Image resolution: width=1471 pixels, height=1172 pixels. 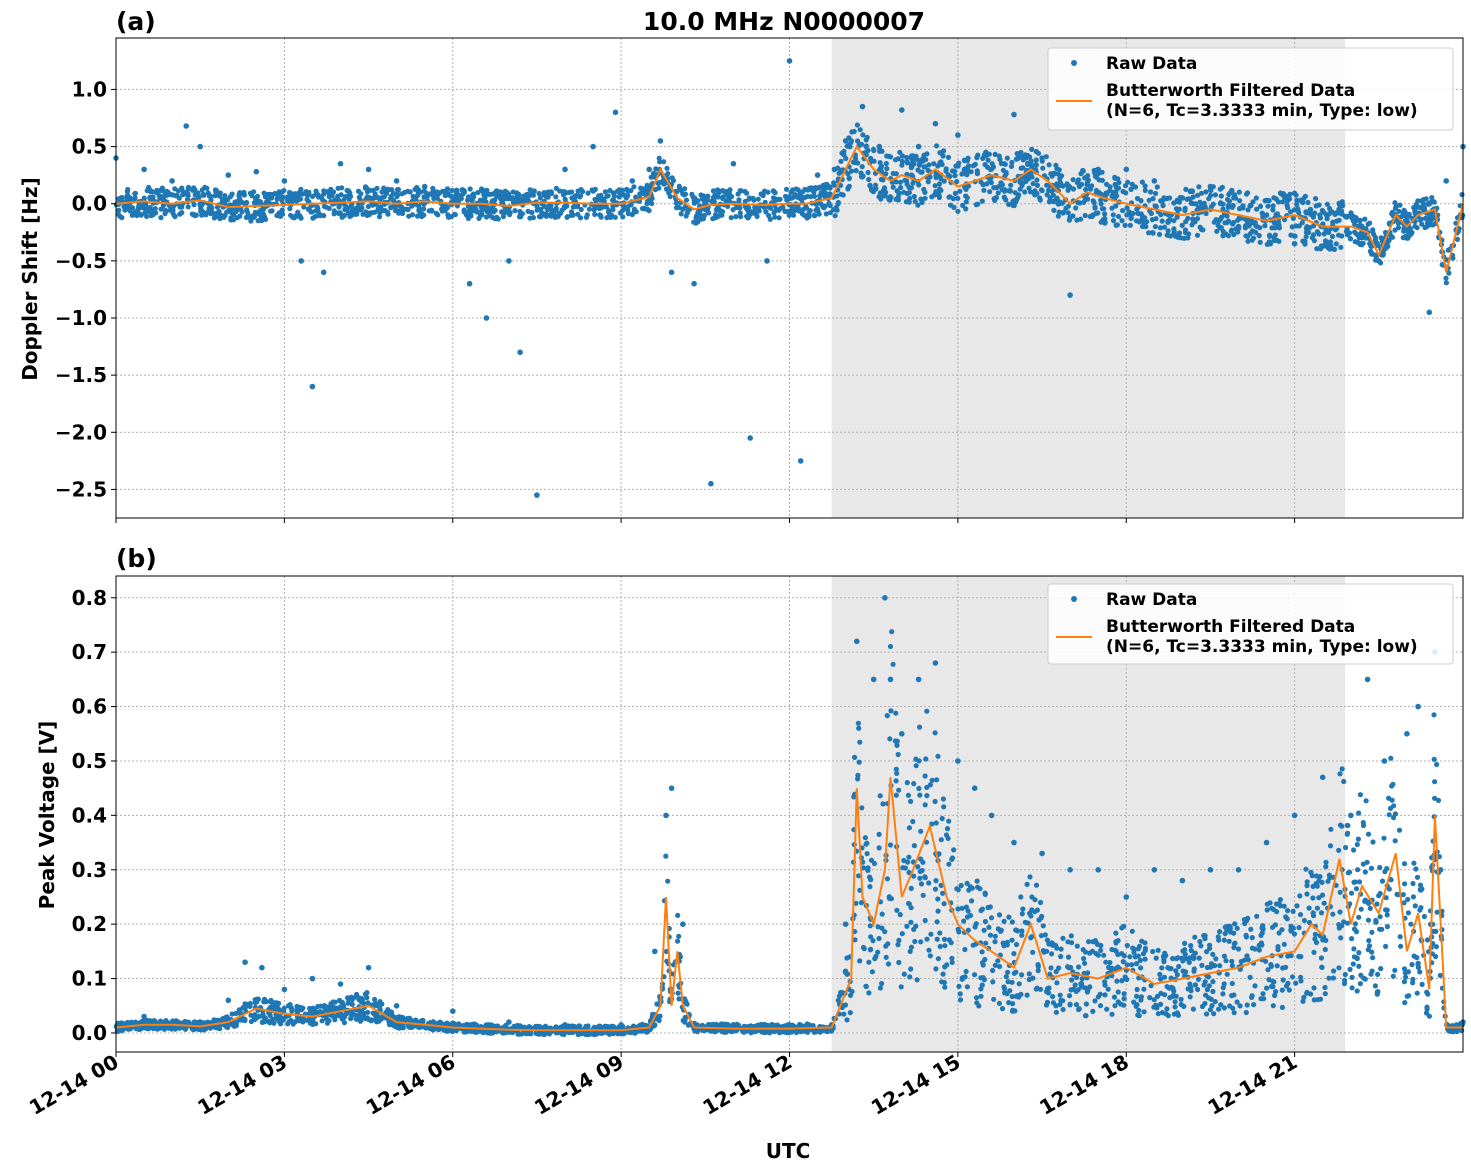 I want to click on y-tick-label: −2.5, so click(x=81, y=489).